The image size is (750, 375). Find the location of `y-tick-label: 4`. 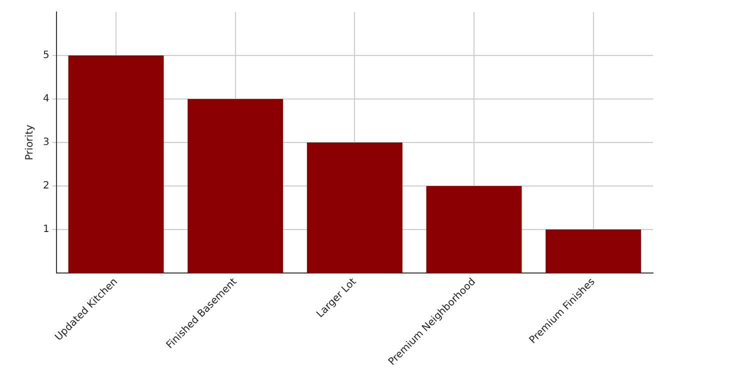

y-tick-label: 4 is located at coordinates (46, 99).